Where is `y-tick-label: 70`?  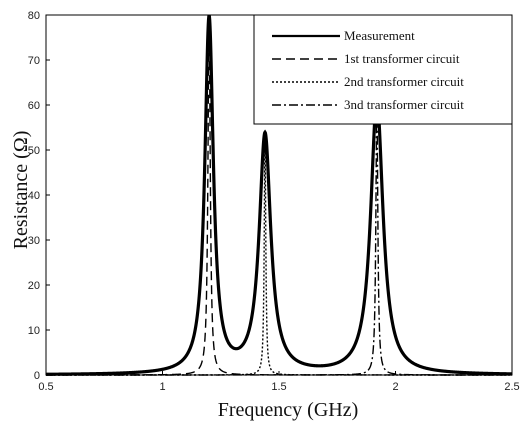
y-tick-label: 70 is located at coordinates (34, 61).